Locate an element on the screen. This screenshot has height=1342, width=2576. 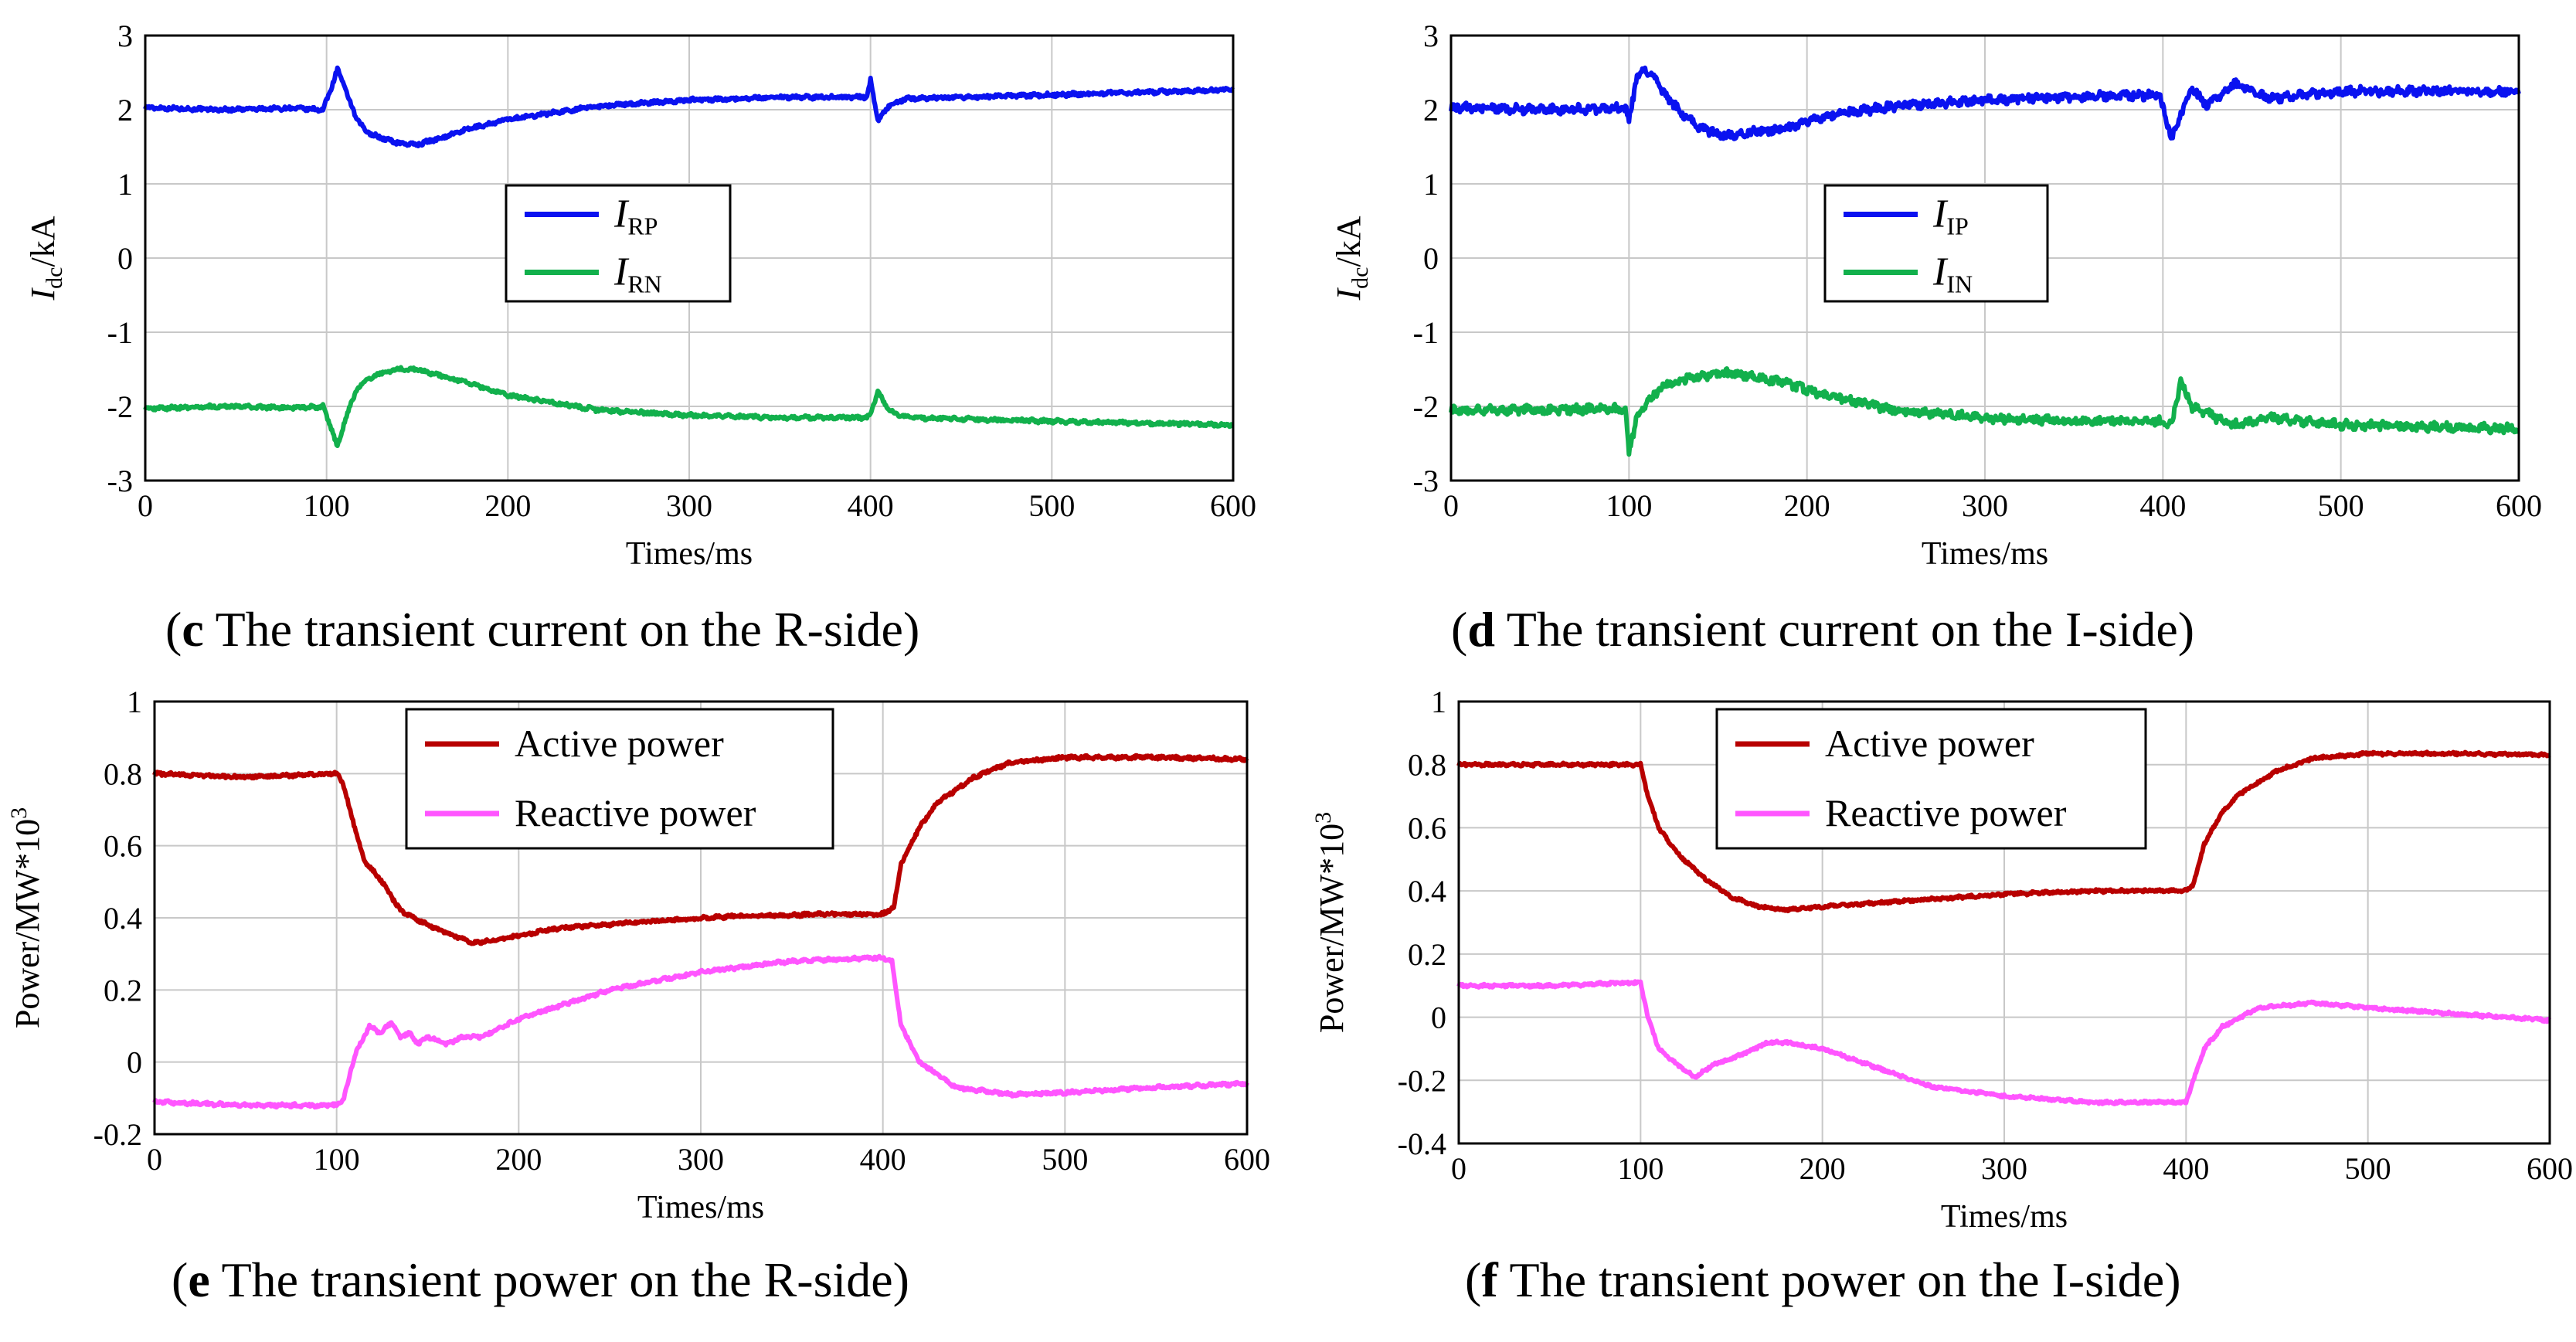
legend-label: IRN is located at coordinates (637, 274).